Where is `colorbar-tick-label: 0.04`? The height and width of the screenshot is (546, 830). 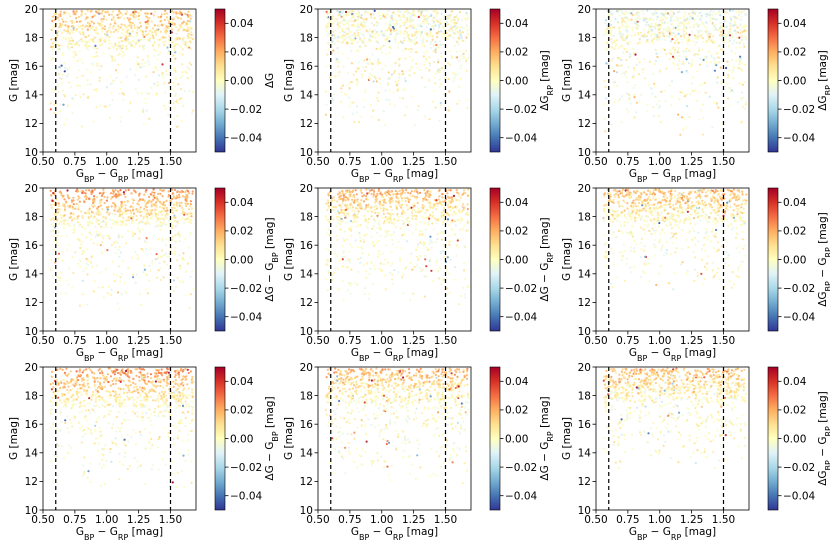
colorbar-tick-label: 0.04 is located at coordinates (242, 203).